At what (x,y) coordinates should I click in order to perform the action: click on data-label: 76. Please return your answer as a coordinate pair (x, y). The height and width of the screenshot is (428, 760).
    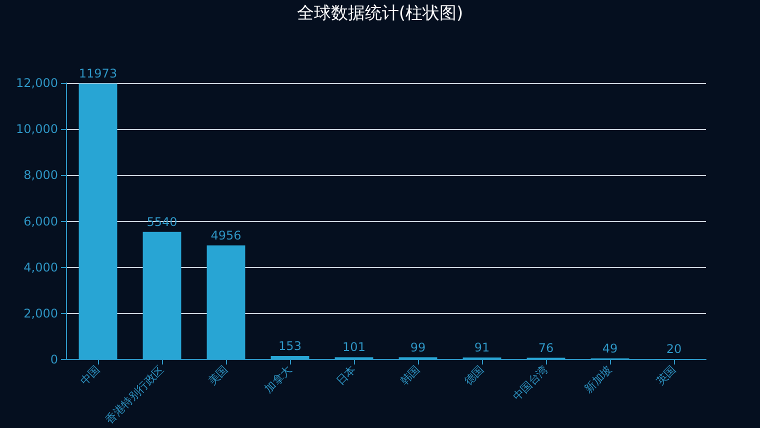
    Looking at the image, I should click on (546, 347).